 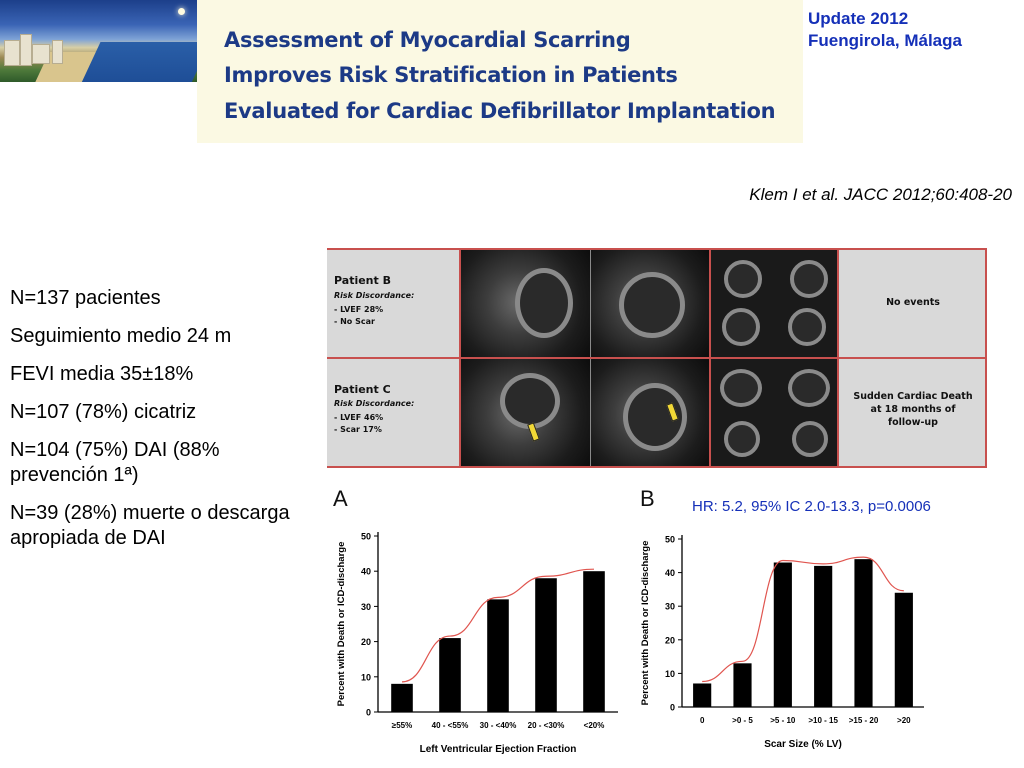 I want to click on update-line-1: Update 2012, so click(x=858, y=18).